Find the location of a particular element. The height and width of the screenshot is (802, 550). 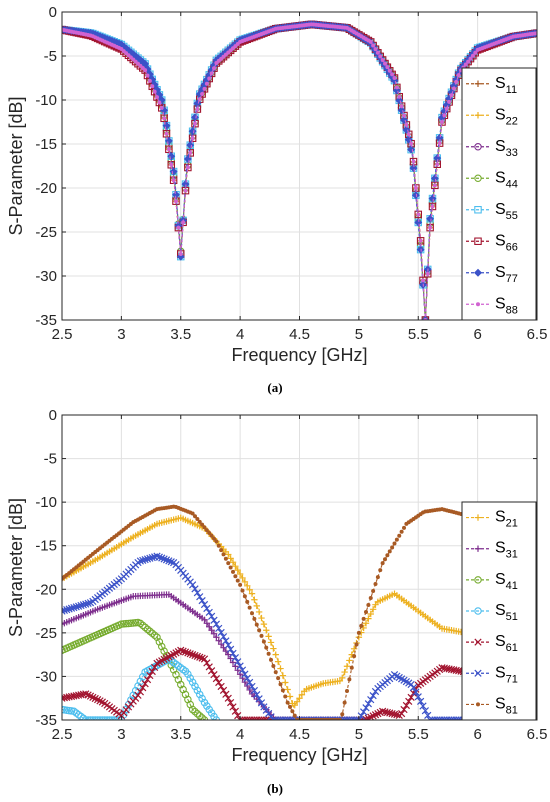

x-tick-label: 6 is located at coordinates (477, 734).